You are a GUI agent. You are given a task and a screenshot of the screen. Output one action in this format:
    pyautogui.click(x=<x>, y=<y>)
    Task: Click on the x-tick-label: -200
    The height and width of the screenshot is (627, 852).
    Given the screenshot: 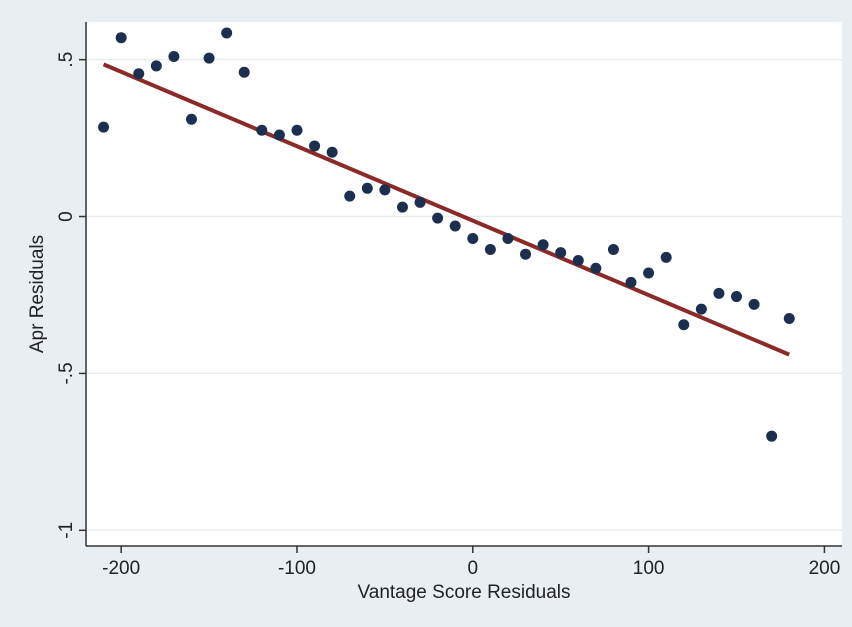 What is the action you would take?
    pyautogui.click(x=121, y=568)
    